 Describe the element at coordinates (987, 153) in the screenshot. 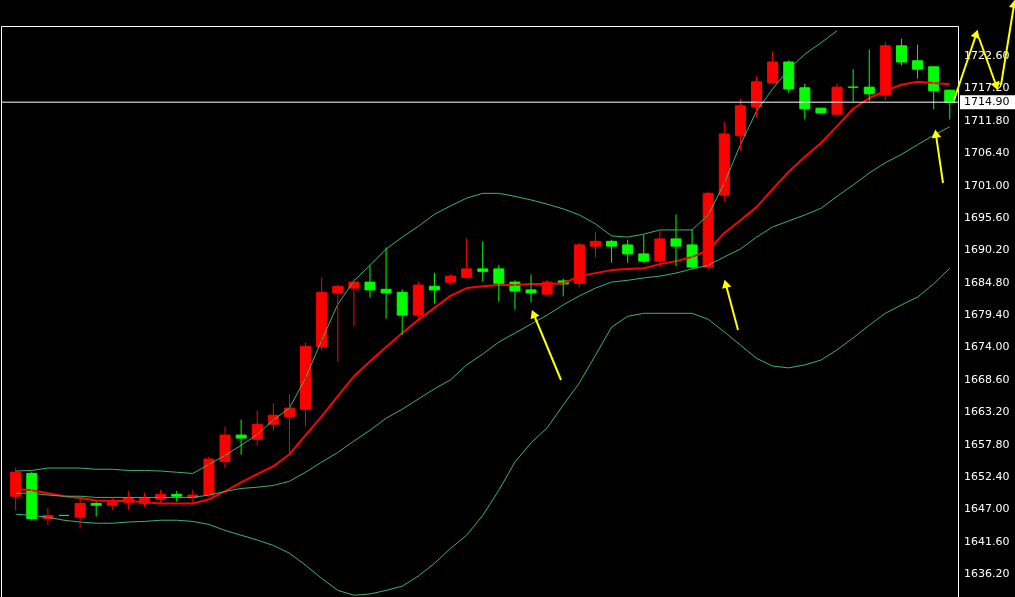

I see `y-tick-label: 1706.40` at that location.